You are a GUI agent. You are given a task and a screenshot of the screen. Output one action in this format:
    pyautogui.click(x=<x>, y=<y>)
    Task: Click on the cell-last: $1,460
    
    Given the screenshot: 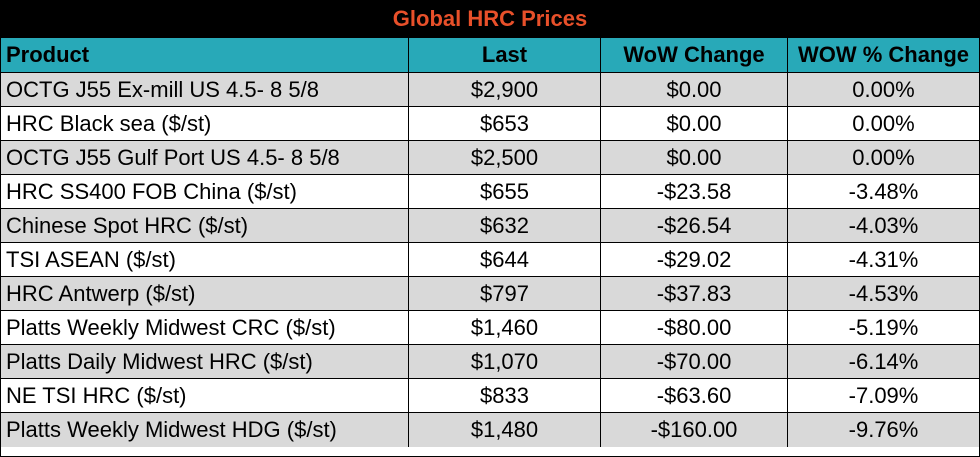 What is the action you would take?
    pyautogui.click(x=505, y=327)
    